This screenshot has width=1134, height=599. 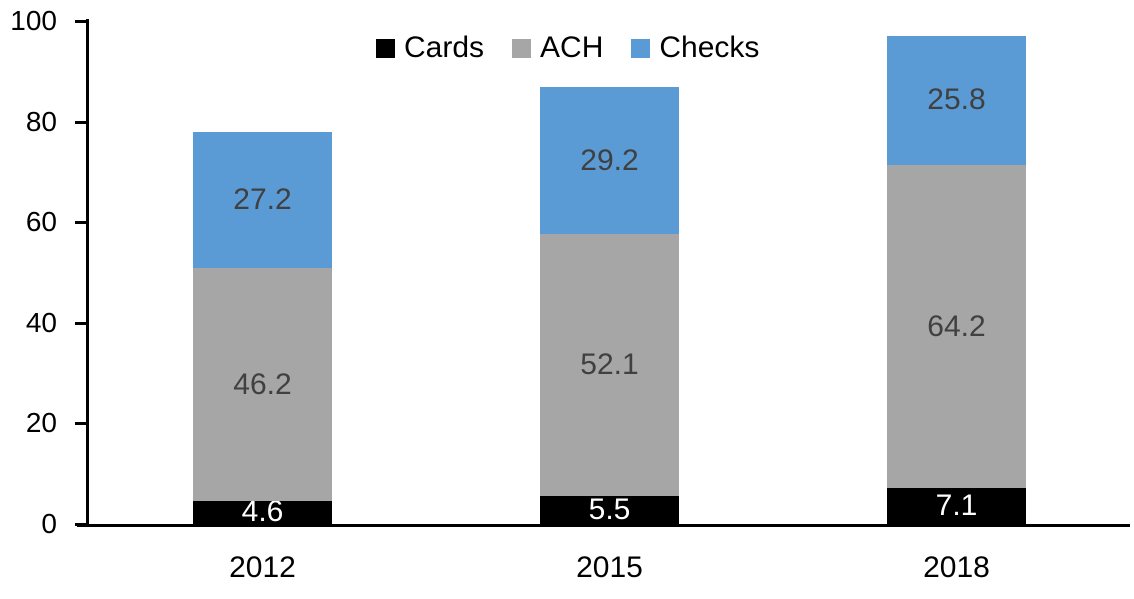 I want to click on bar-value-label: 27.2, so click(x=262, y=200).